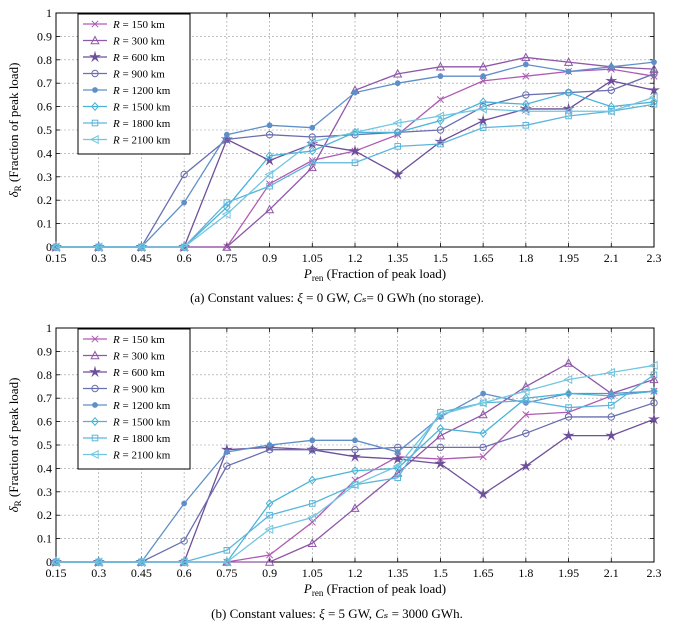 This screenshot has height=628, width=674. Describe the element at coordinates (312, 258) in the screenshot. I see `chart-a-xtick-label: 1.05` at that location.